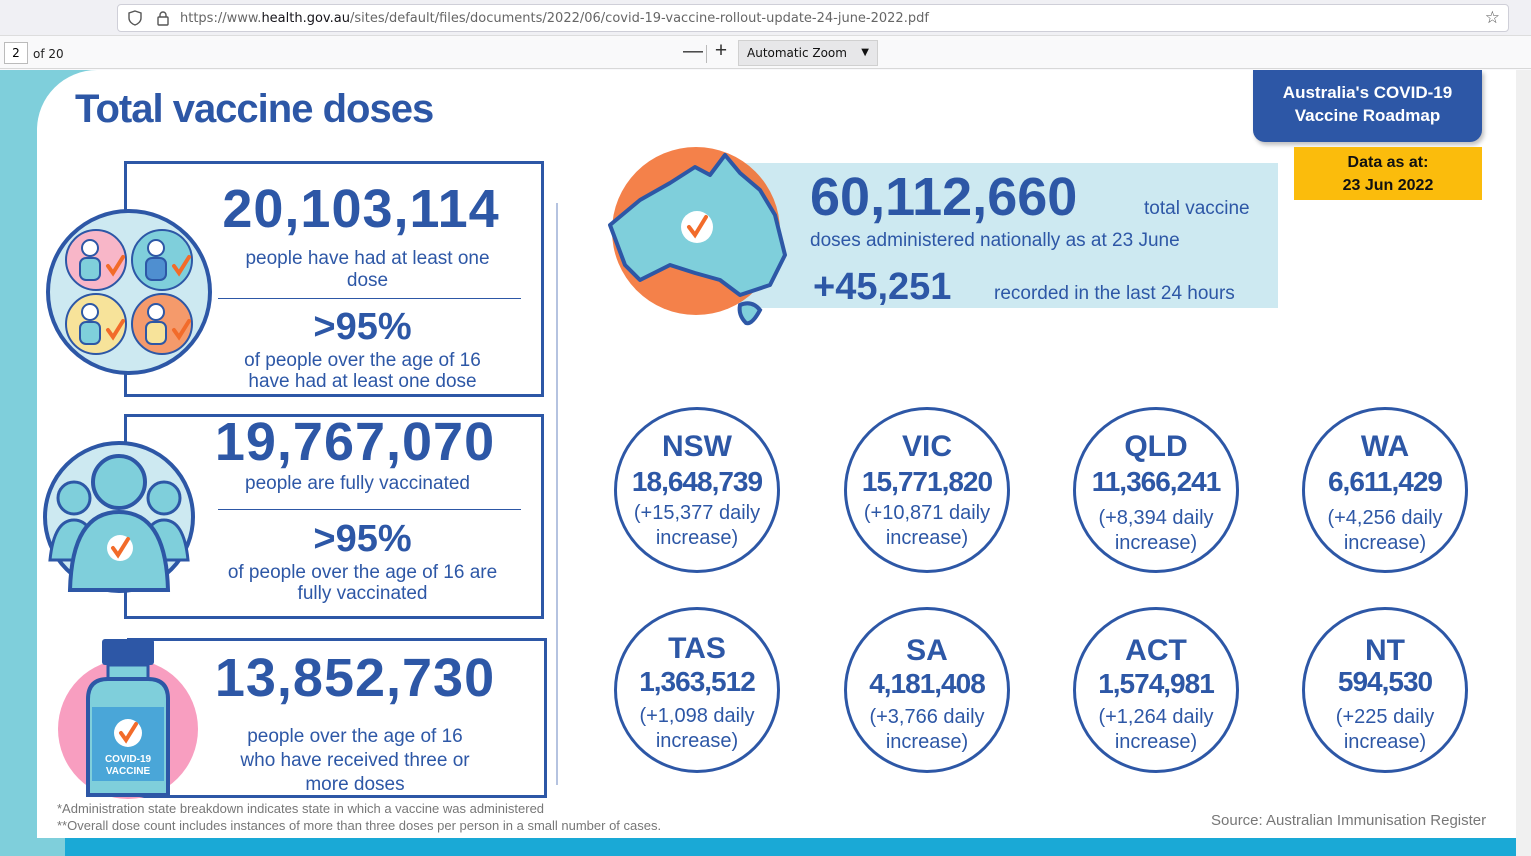 The height and width of the screenshot is (856, 1531). Describe the element at coordinates (697, 513) in the screenshot. I see `state-increase-line1: (+15,377 daily` at that location.